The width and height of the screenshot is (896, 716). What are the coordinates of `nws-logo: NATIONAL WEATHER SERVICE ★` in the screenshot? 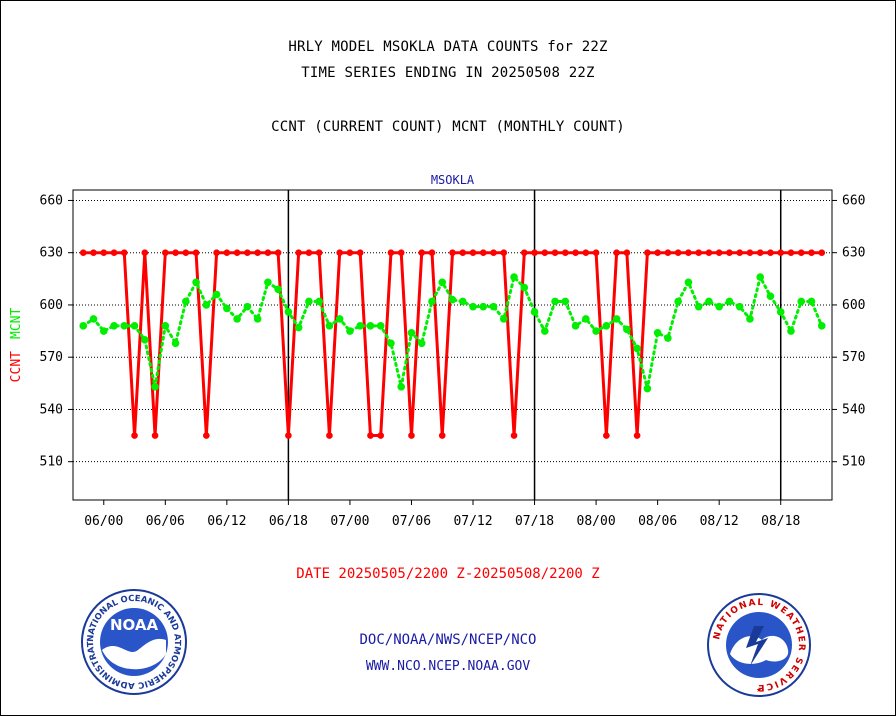 It's located at (759, 645).